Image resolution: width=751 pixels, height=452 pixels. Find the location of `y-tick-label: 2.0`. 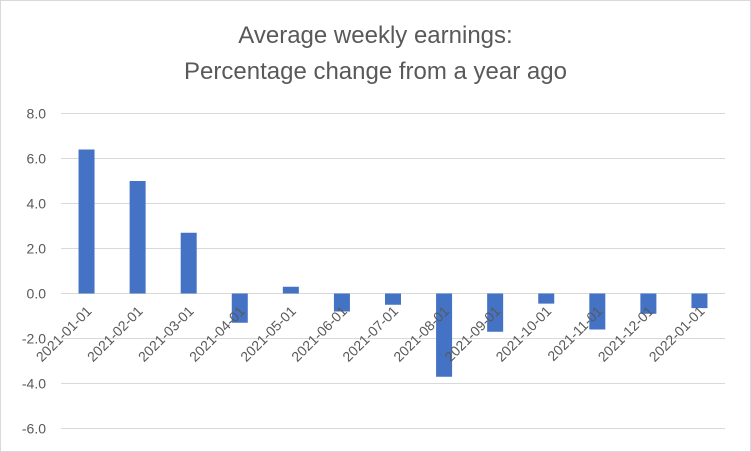

y-tick-label: 2.0 is located at coordinates (37, 249).